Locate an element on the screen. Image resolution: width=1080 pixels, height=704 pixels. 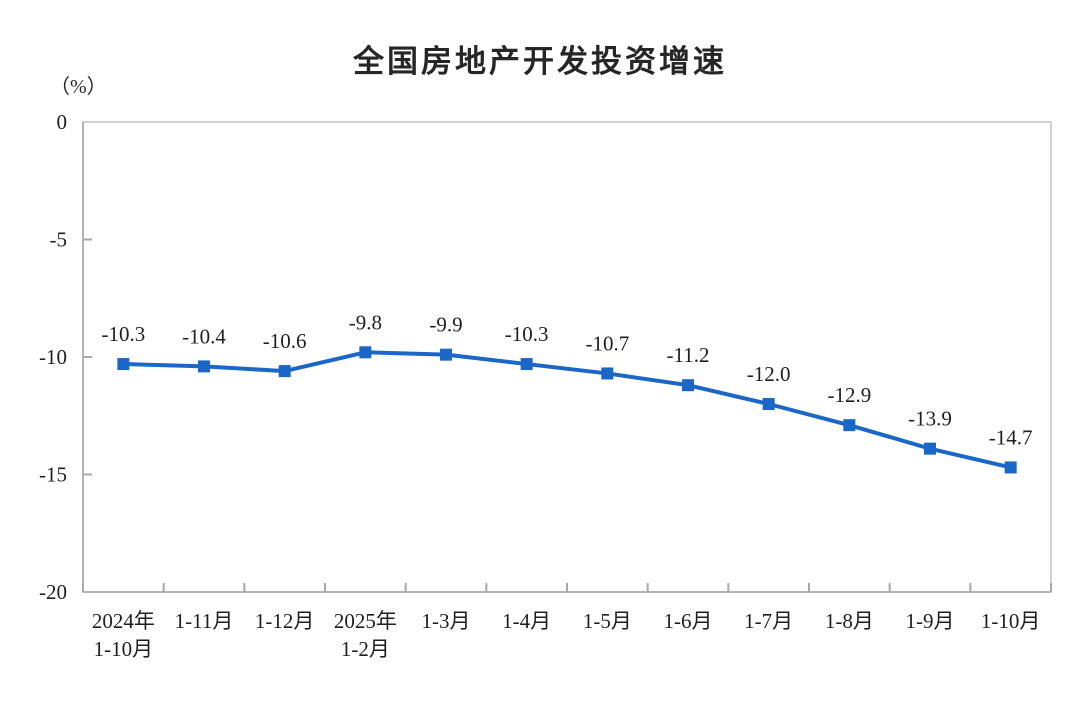
data-point-label: -14.7 is located at coordinates (1011, 437).